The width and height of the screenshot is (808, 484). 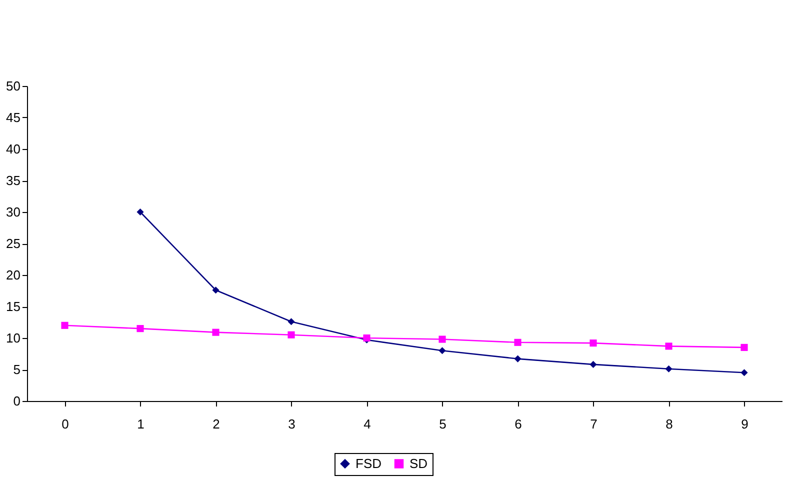 I want to click on x-tick-label: 6, so click(x=518, y=424).